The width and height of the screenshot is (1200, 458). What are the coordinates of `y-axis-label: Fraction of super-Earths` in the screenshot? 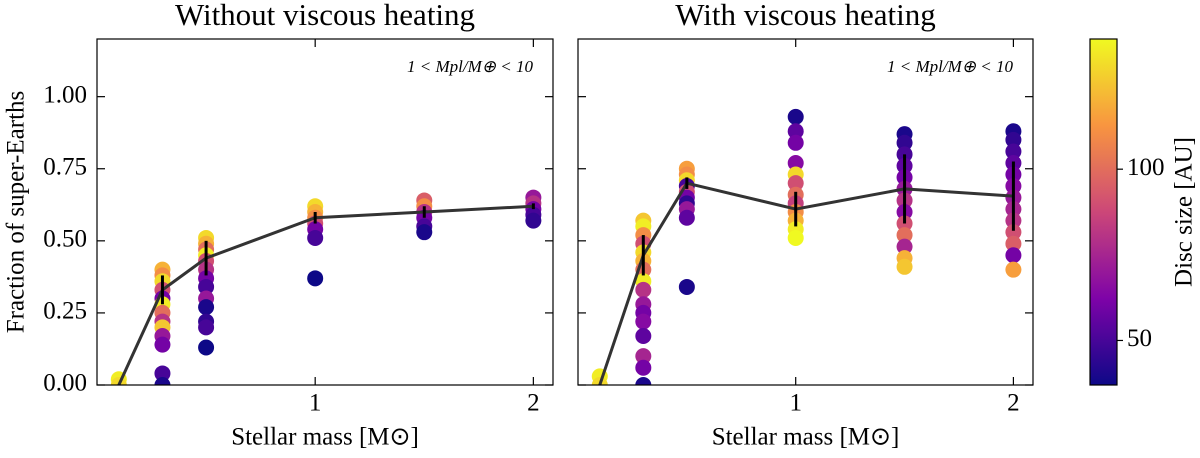 It's located at (16, 212).